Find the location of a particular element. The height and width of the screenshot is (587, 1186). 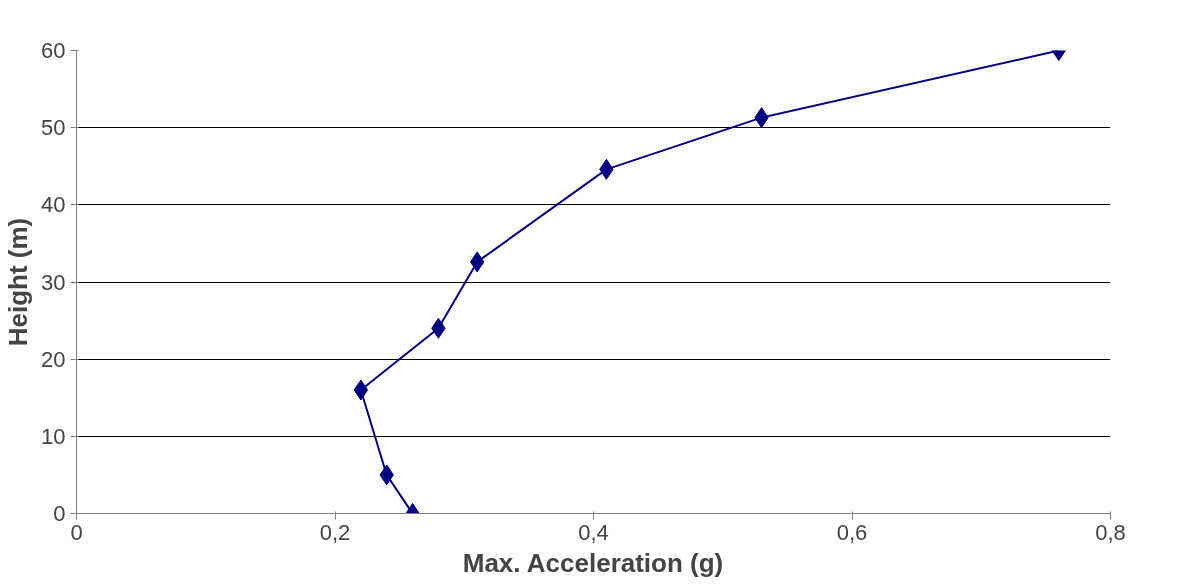

x-tick-label: 0,2 is located at coordinates (335, 532).